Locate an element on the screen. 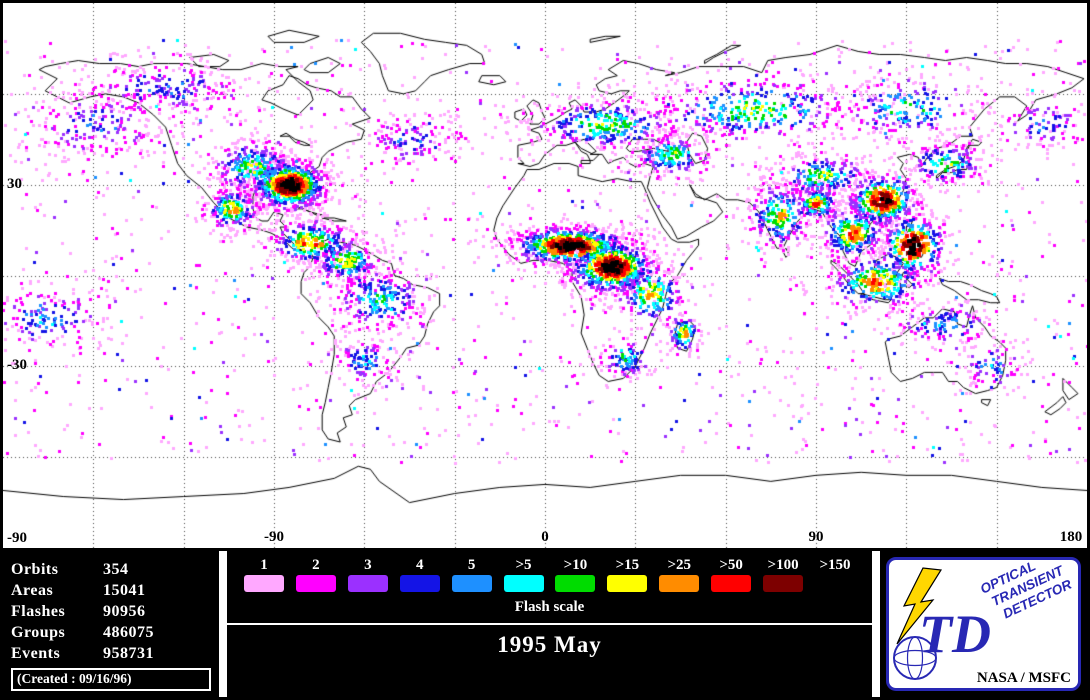  stat-row: Orbits 354 is located at coordinates (111, 569).